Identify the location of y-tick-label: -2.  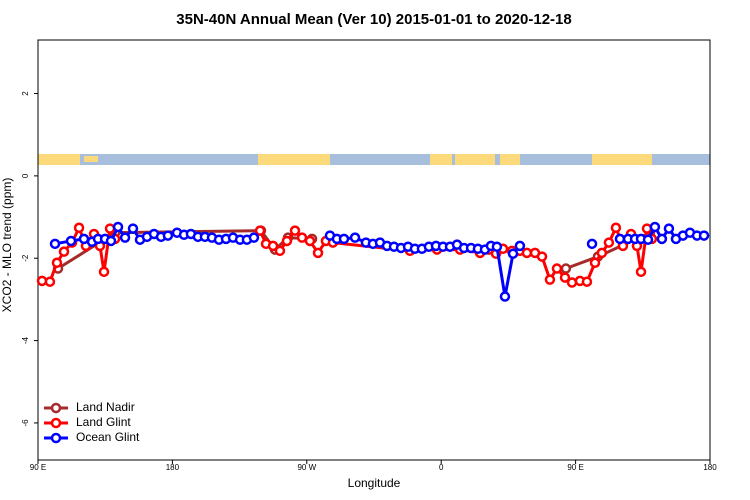
(25, 258).